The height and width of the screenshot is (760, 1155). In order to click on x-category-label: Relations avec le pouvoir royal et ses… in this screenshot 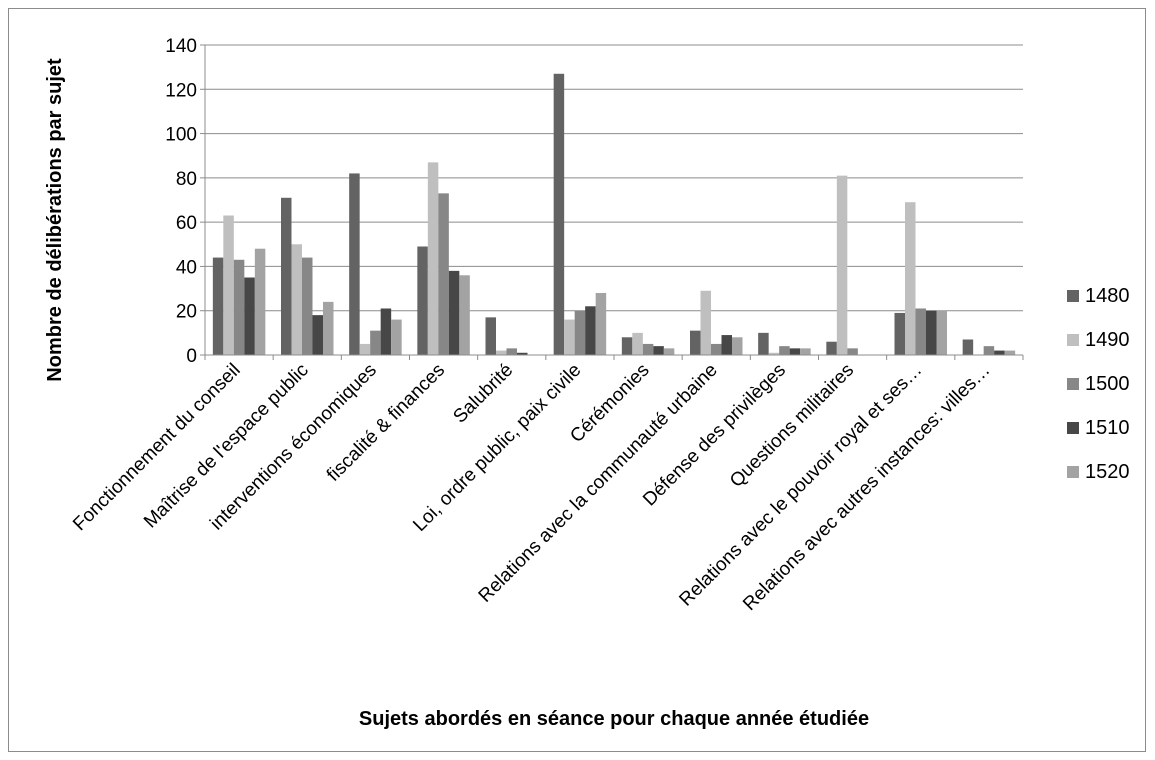, I will do `click(800, 485)`.